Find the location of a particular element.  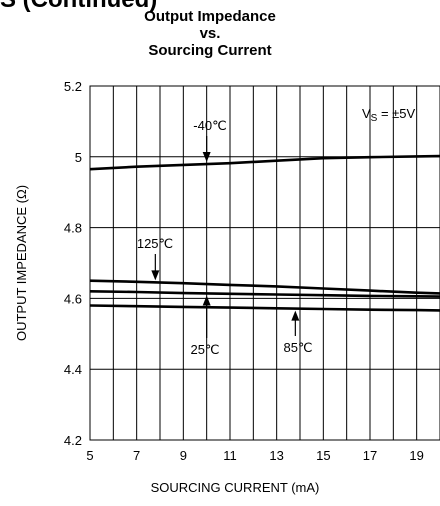

supply-condition-v: V is located at coordinates (366, 113).